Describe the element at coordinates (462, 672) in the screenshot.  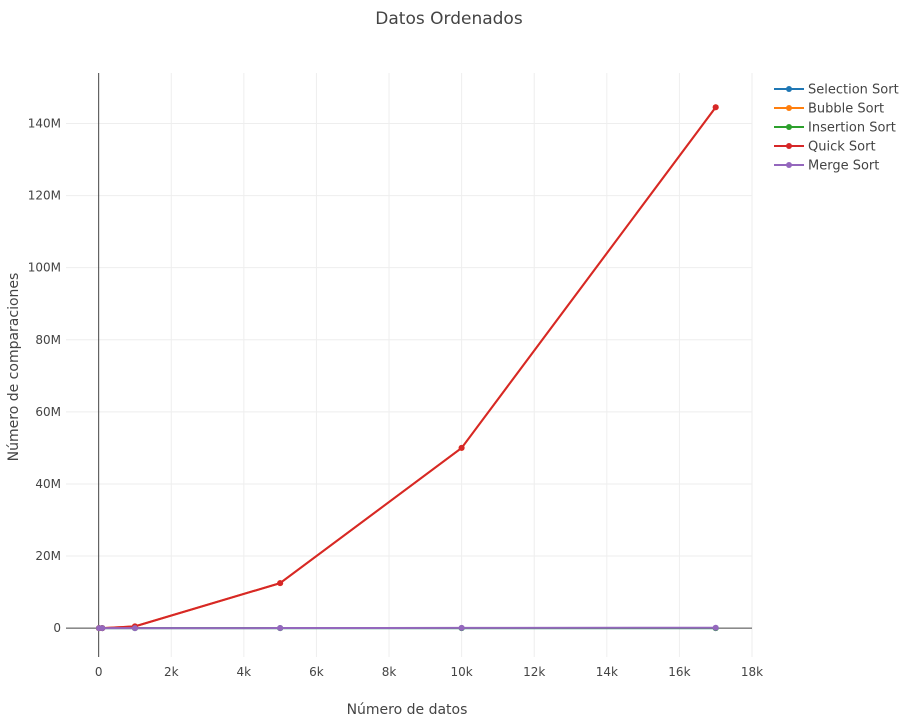
I see `x-tick-label: 10k` at that location.